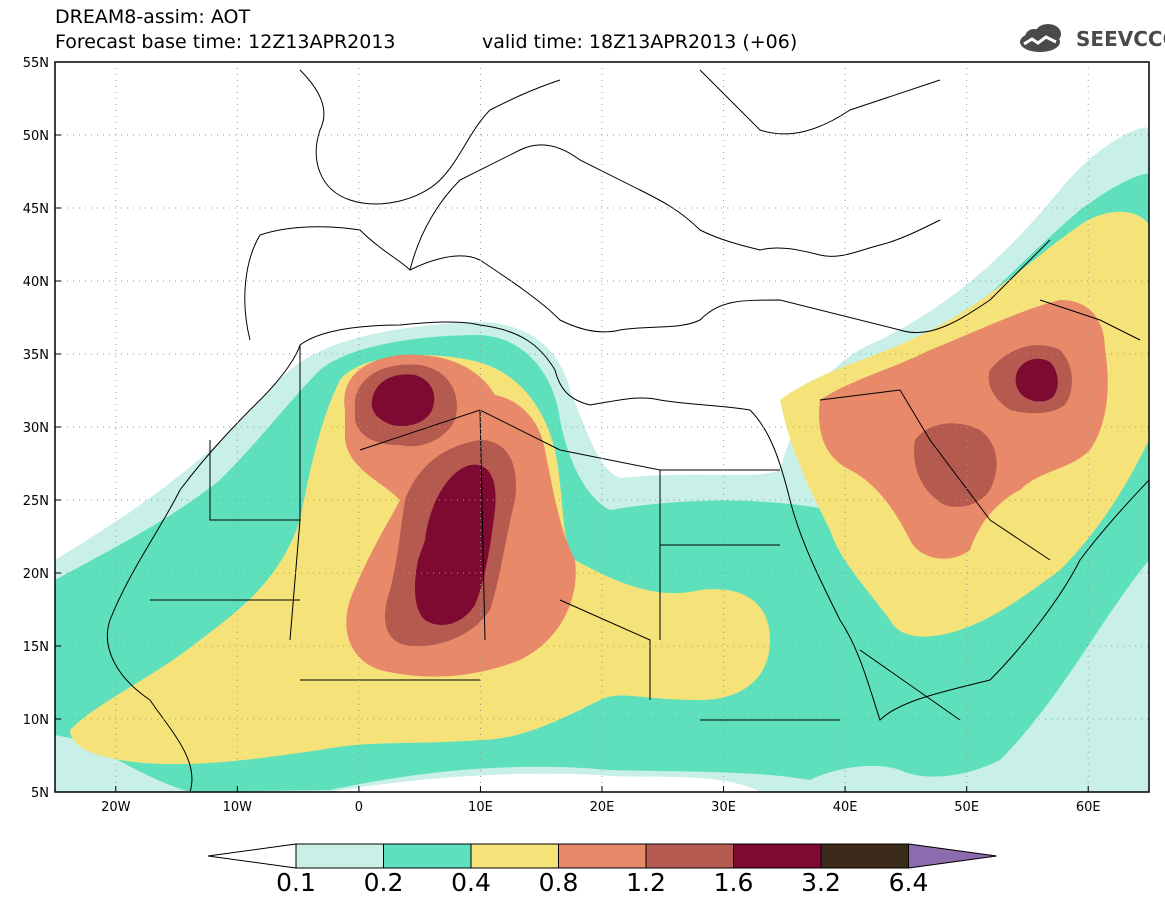 The width and height of the screenshot is (1165, 905). What do you see at coordinates (383, 882) in the screenshot?
I see `colorbar-label: 0.2` at bounding box center [383, 882].